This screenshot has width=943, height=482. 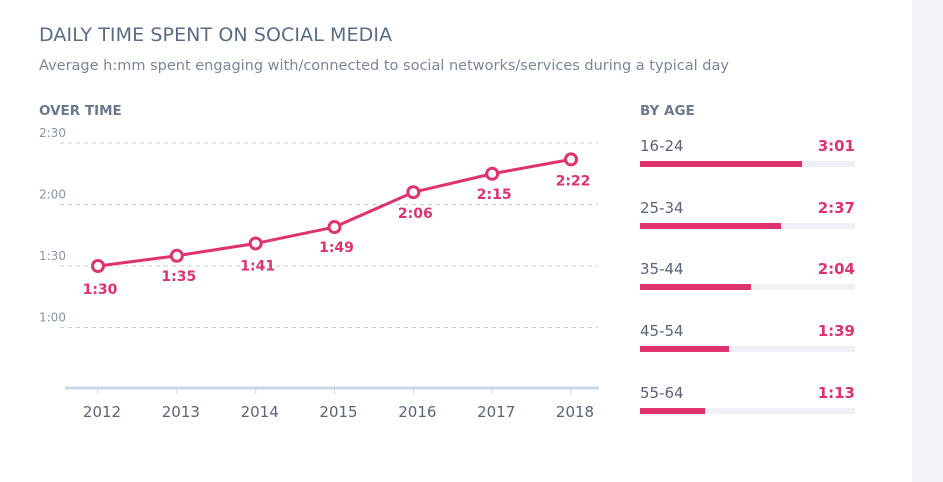 I want to click on age-value: 2:37, so click(x=836, y=208).